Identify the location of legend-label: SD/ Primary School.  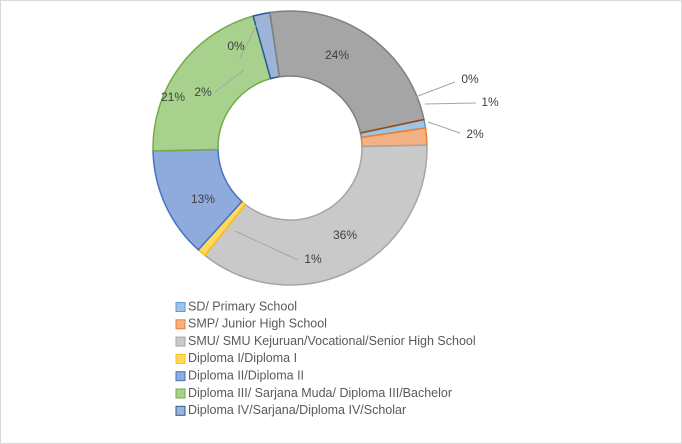
(242, 306).